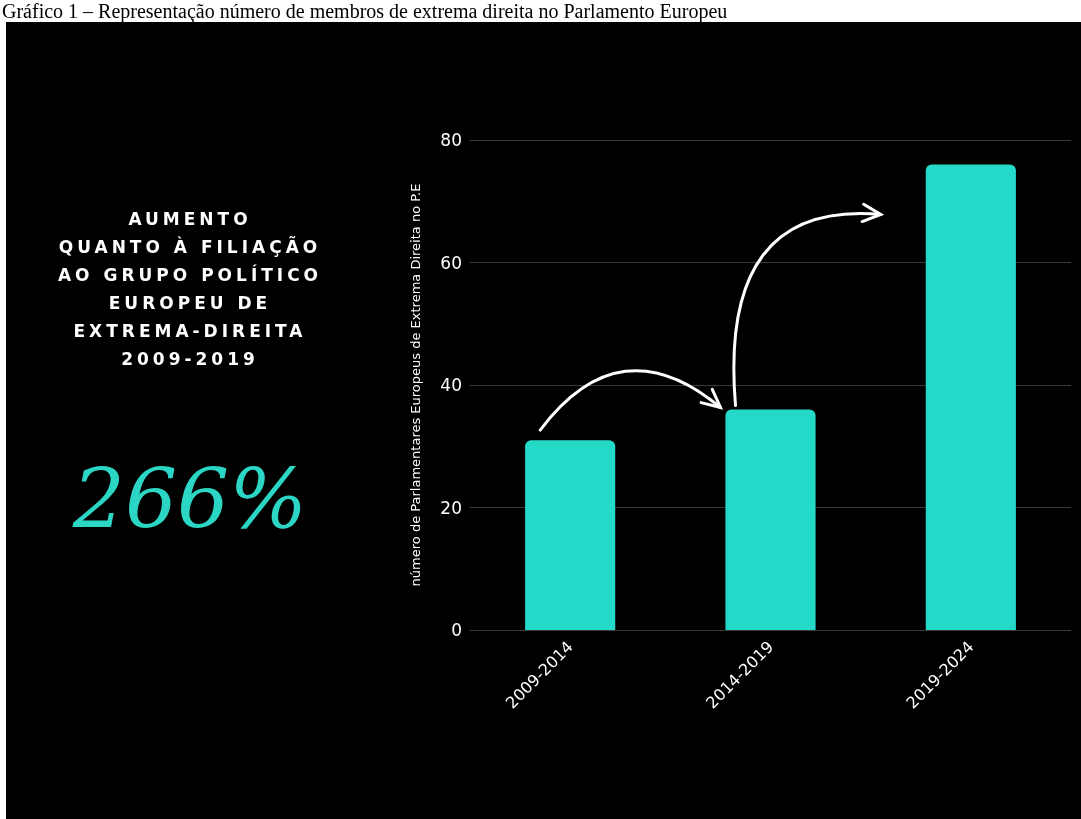  Describe the element at coordinates (451, 507) in the screenshot. I see `y-tick-label: 20` at that location.